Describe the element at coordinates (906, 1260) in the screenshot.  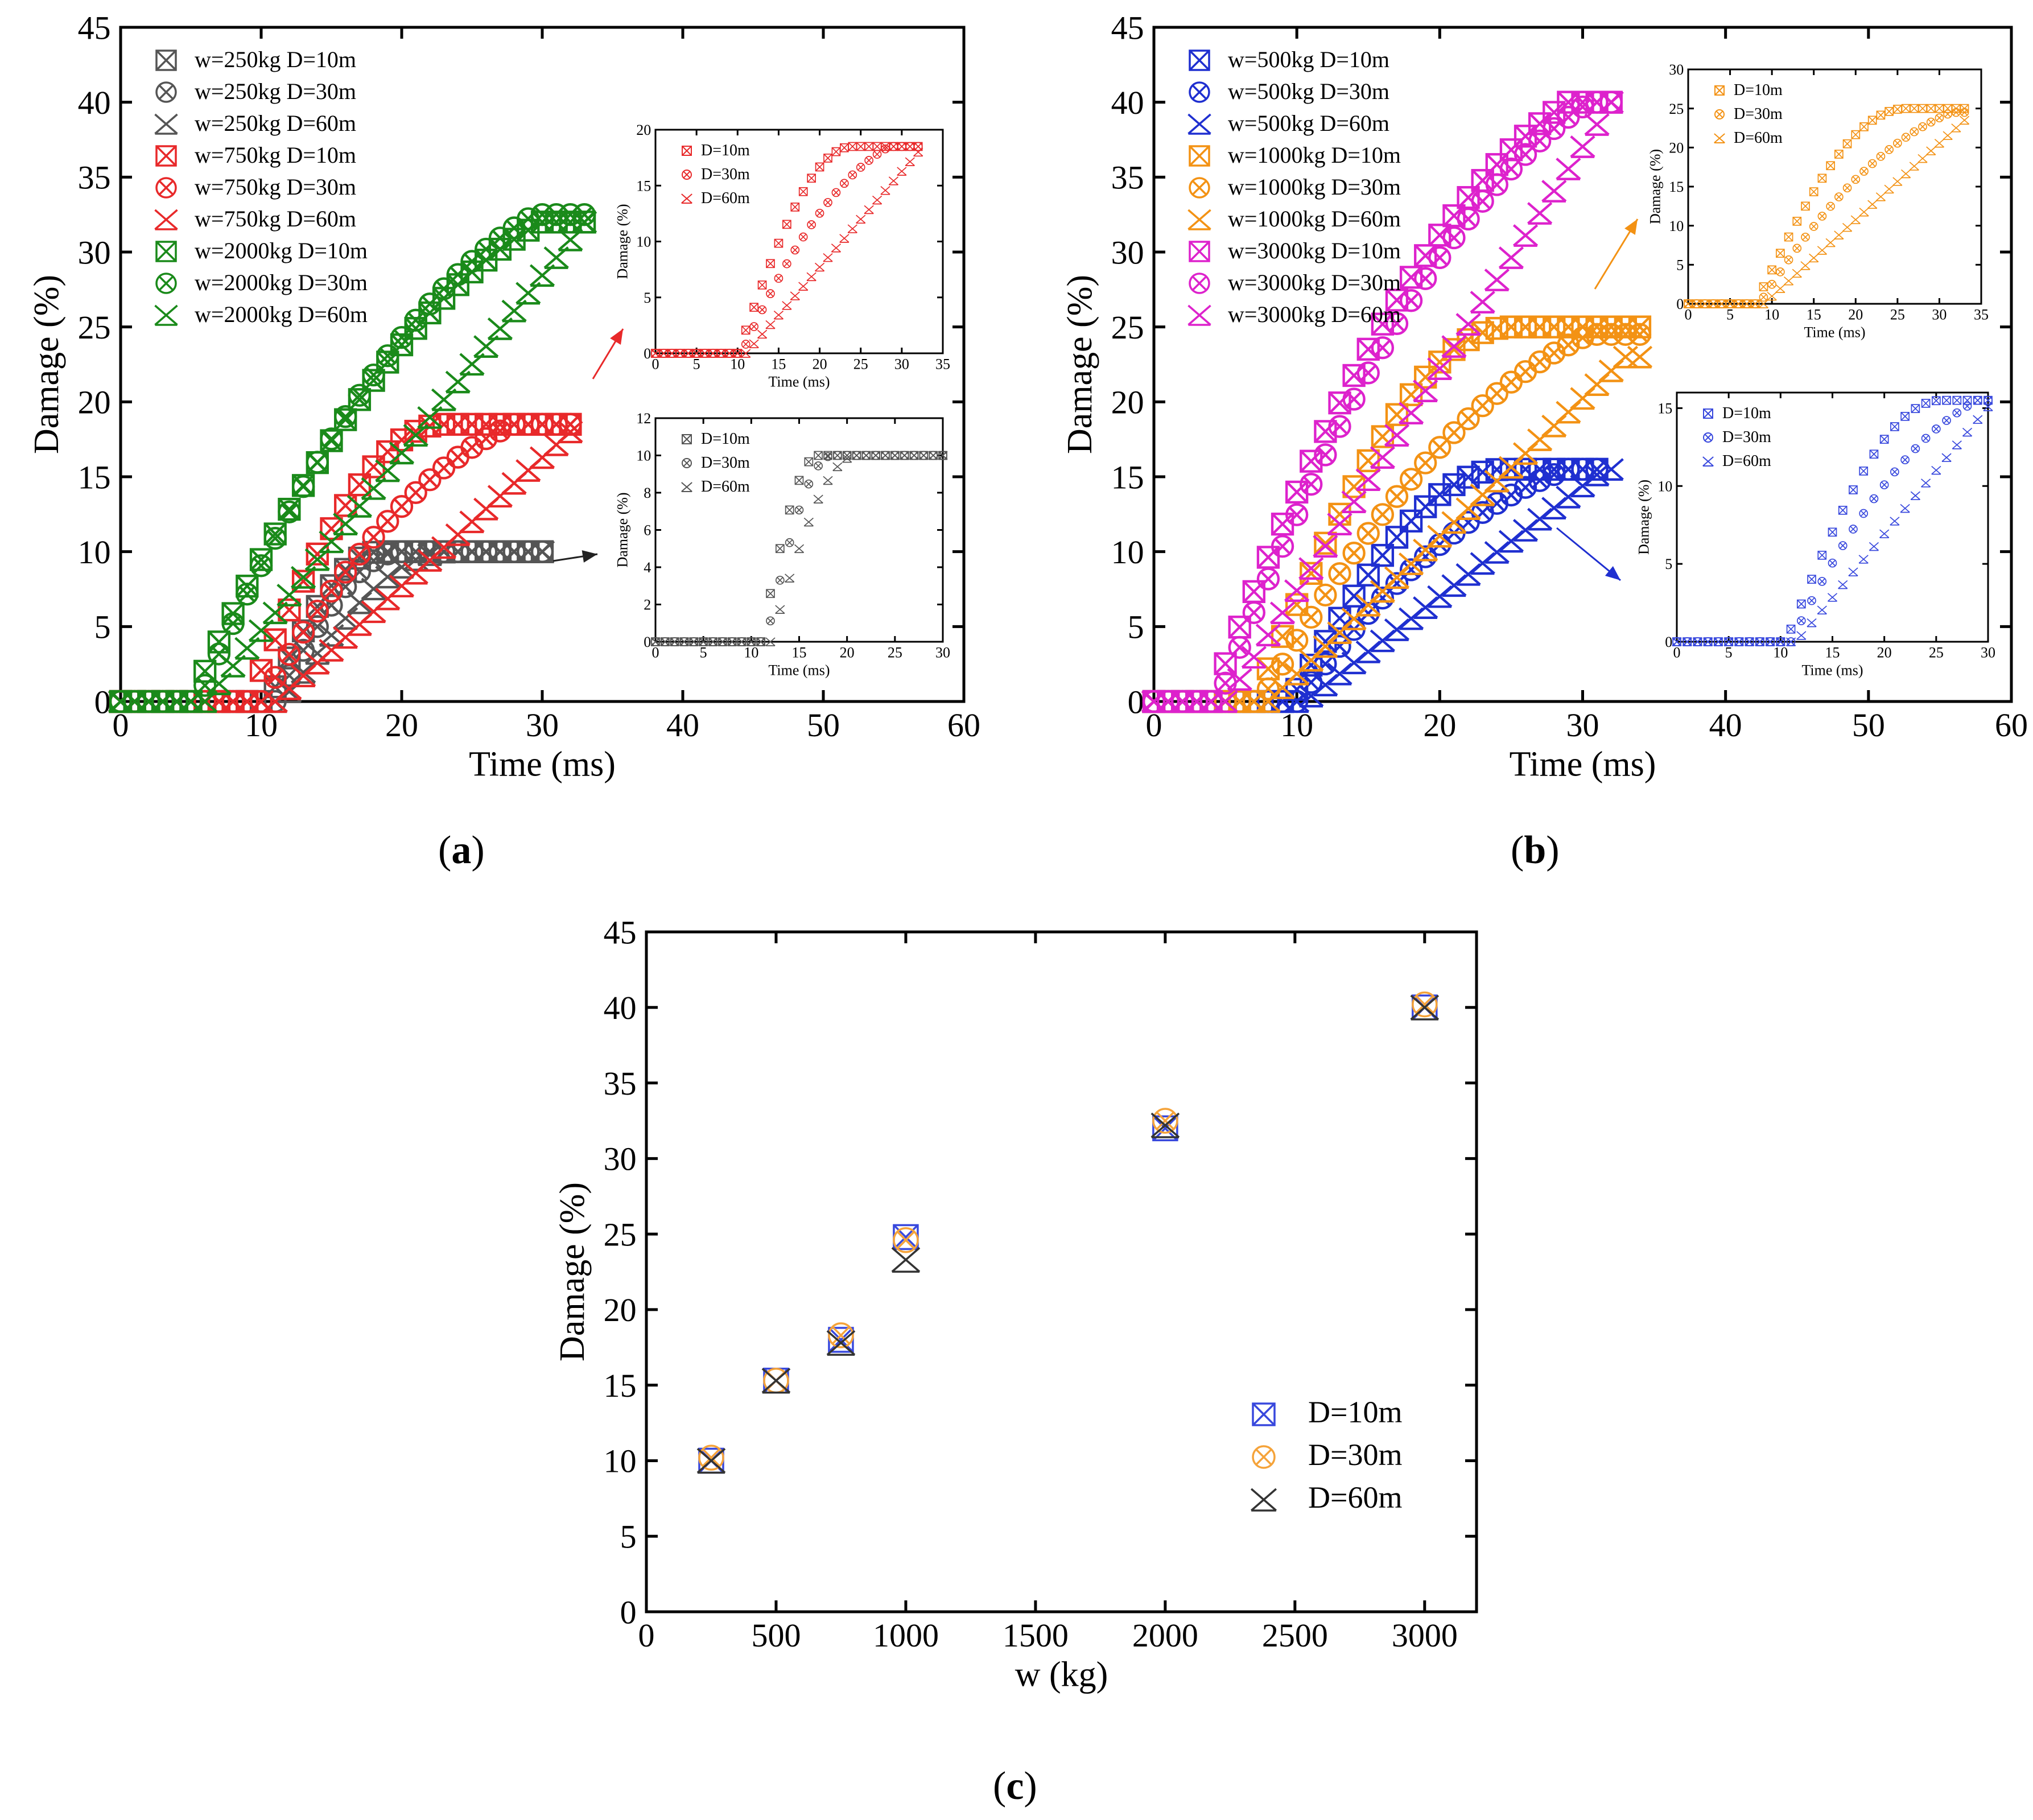
I see `panel-c-series-2-point` at that location.